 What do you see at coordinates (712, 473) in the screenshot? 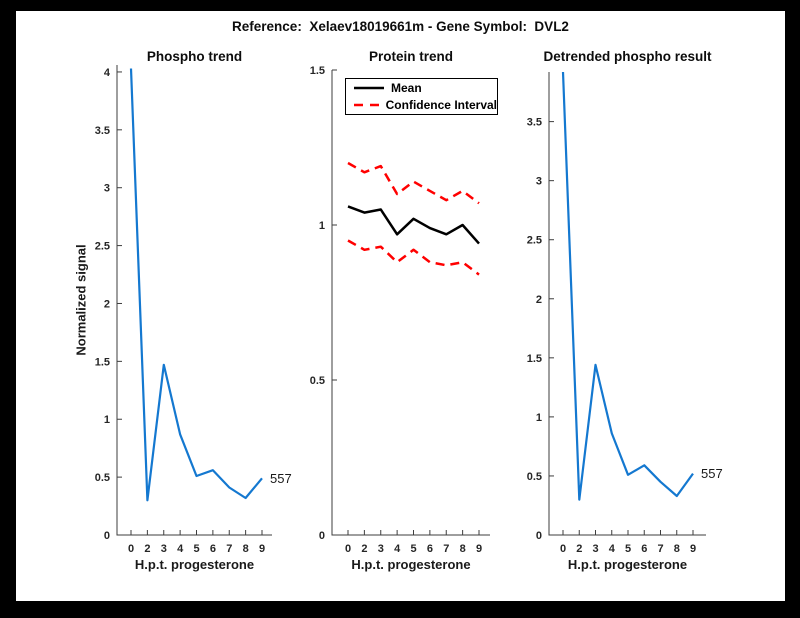
I see `series-end-label-detrended: 557` at bounding box center [712, 473].